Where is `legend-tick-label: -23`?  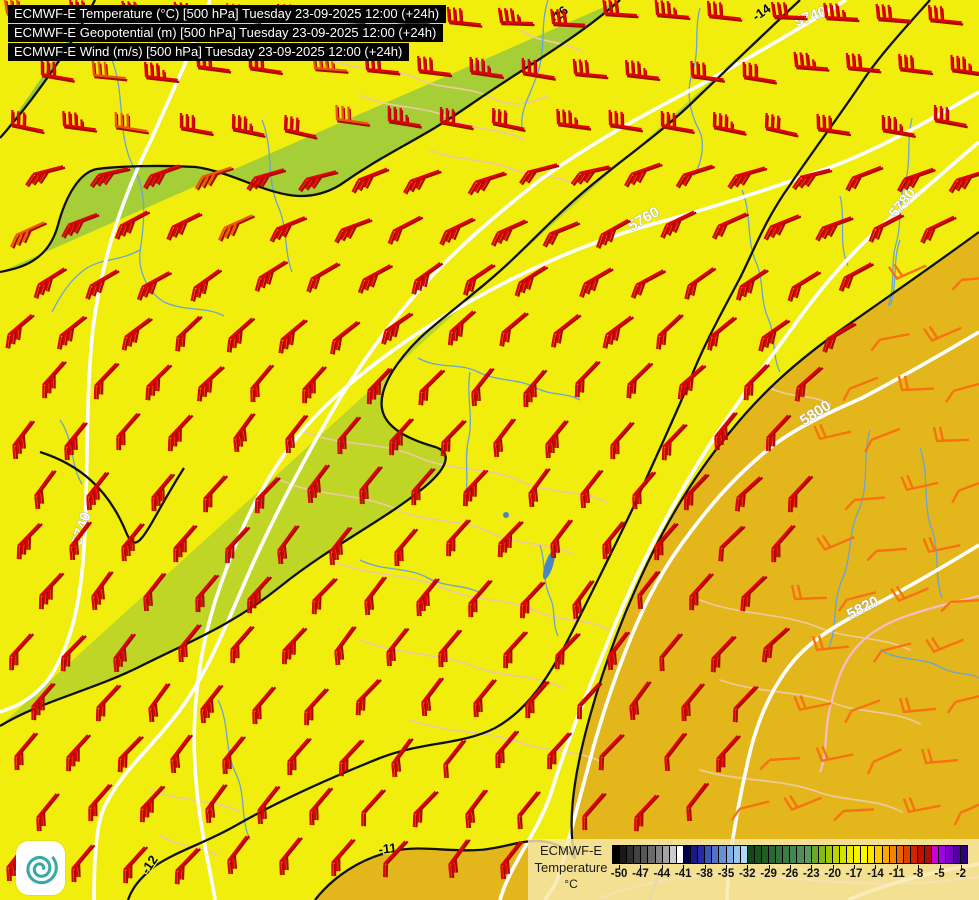 legend-tick-label: -23 is located at coordinates (811, 874).